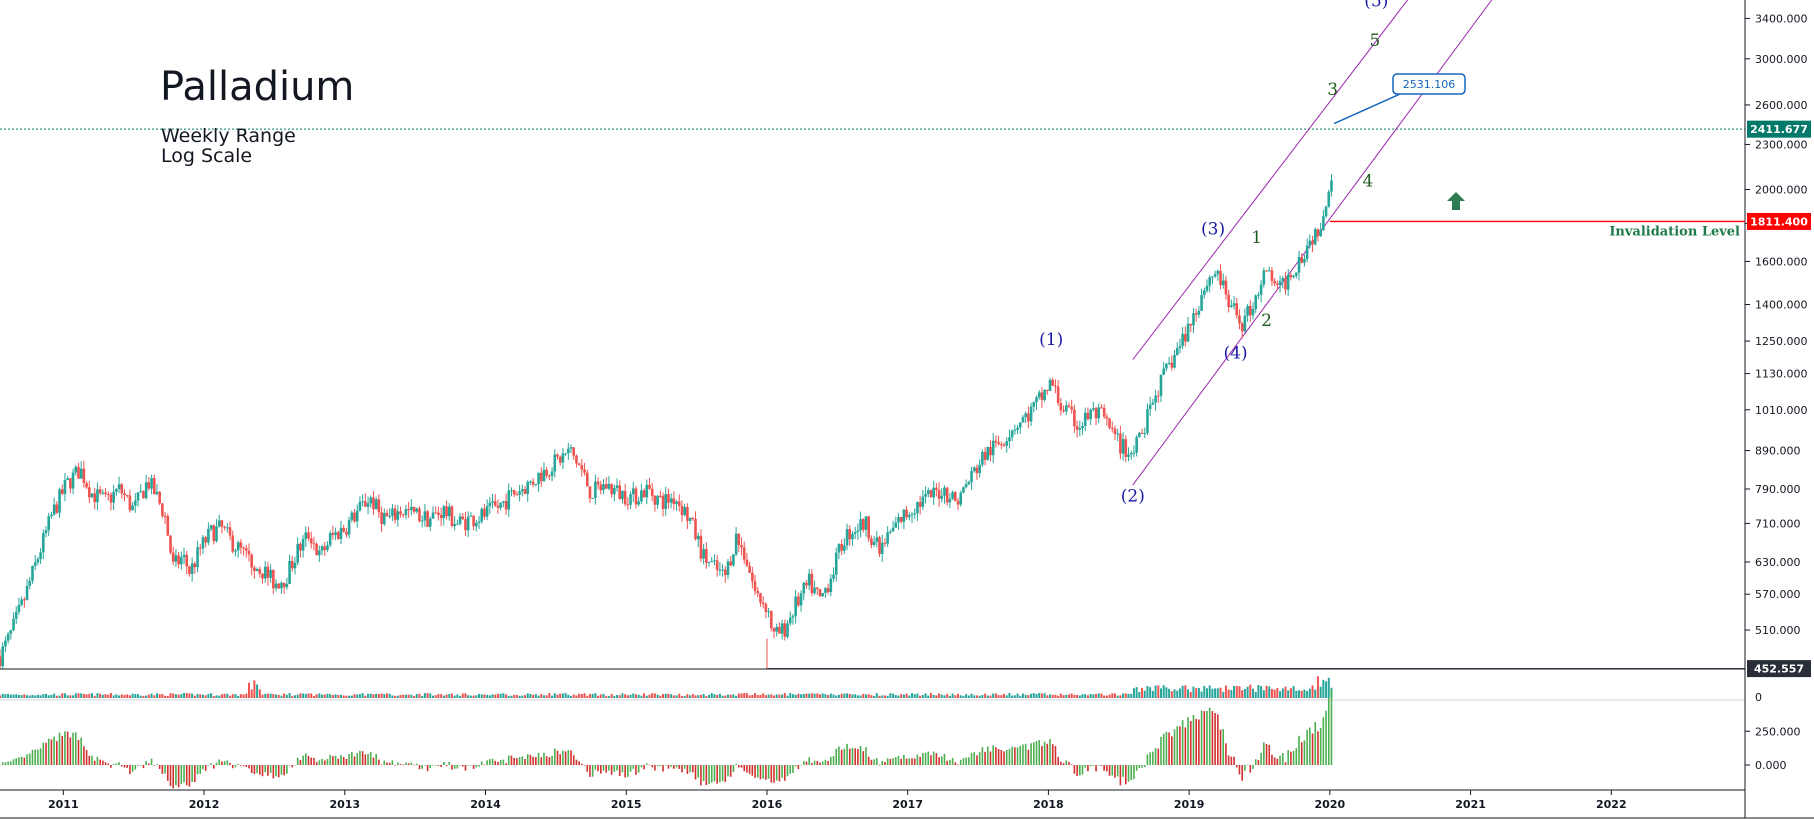 The width and height of the screenshot is (1814, 820). Describe the element at coordinates (1758, 697) in the screenshot. I see `volume-axis-label: 0` at that location.